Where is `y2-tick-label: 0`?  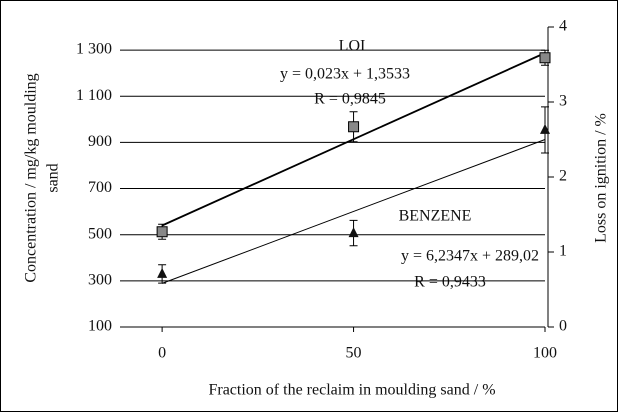
y2-tick-label: 0 is located at coordinates (563, 326).